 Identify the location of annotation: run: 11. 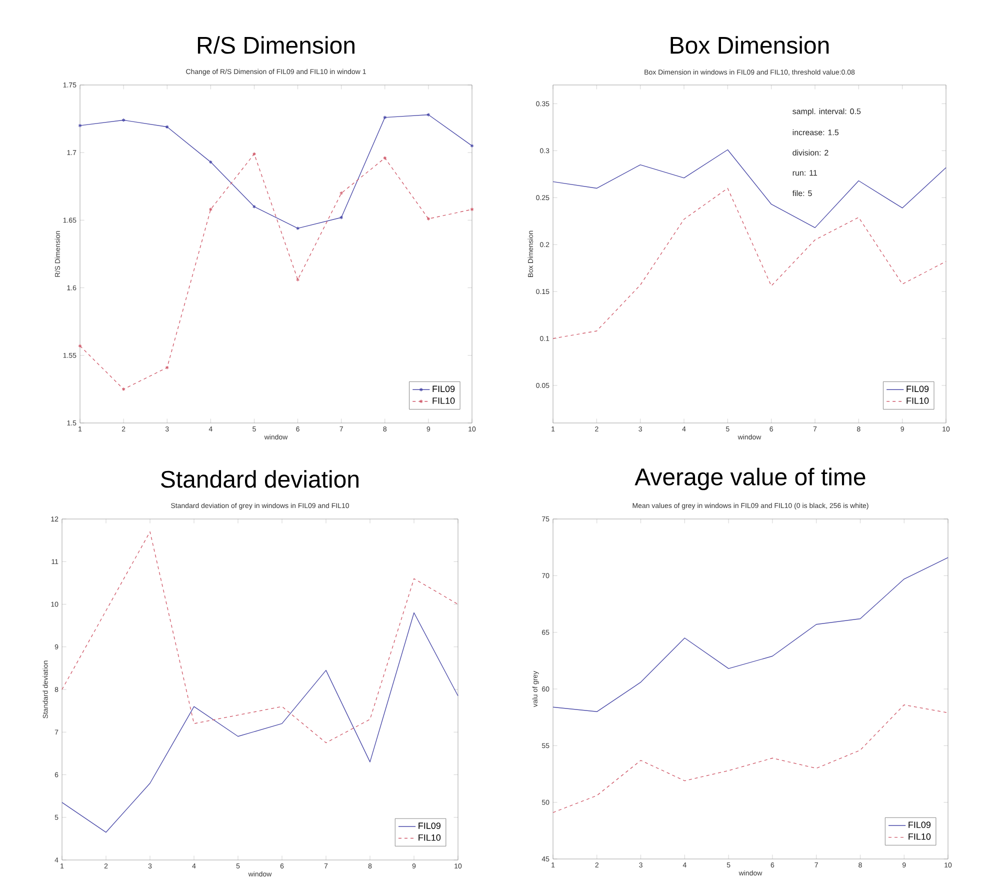
(805, 173).